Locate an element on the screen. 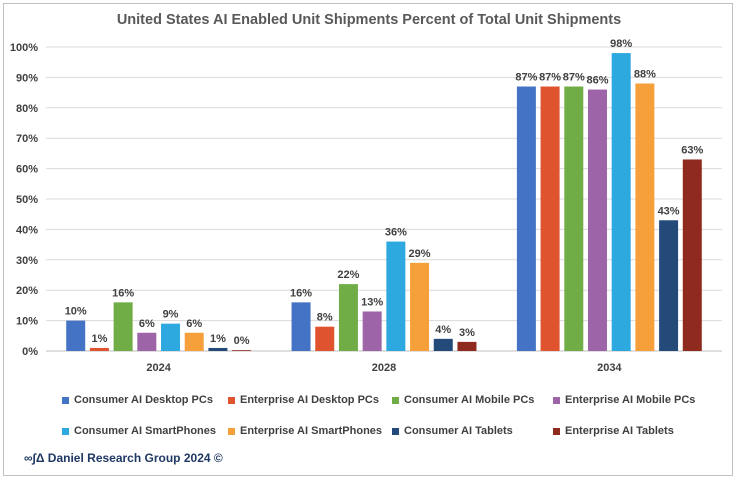 The height and width of the screenshot is (481, 738). legend-label: Enterprise AI Desktop PCs is located at coordinates (309, 400).